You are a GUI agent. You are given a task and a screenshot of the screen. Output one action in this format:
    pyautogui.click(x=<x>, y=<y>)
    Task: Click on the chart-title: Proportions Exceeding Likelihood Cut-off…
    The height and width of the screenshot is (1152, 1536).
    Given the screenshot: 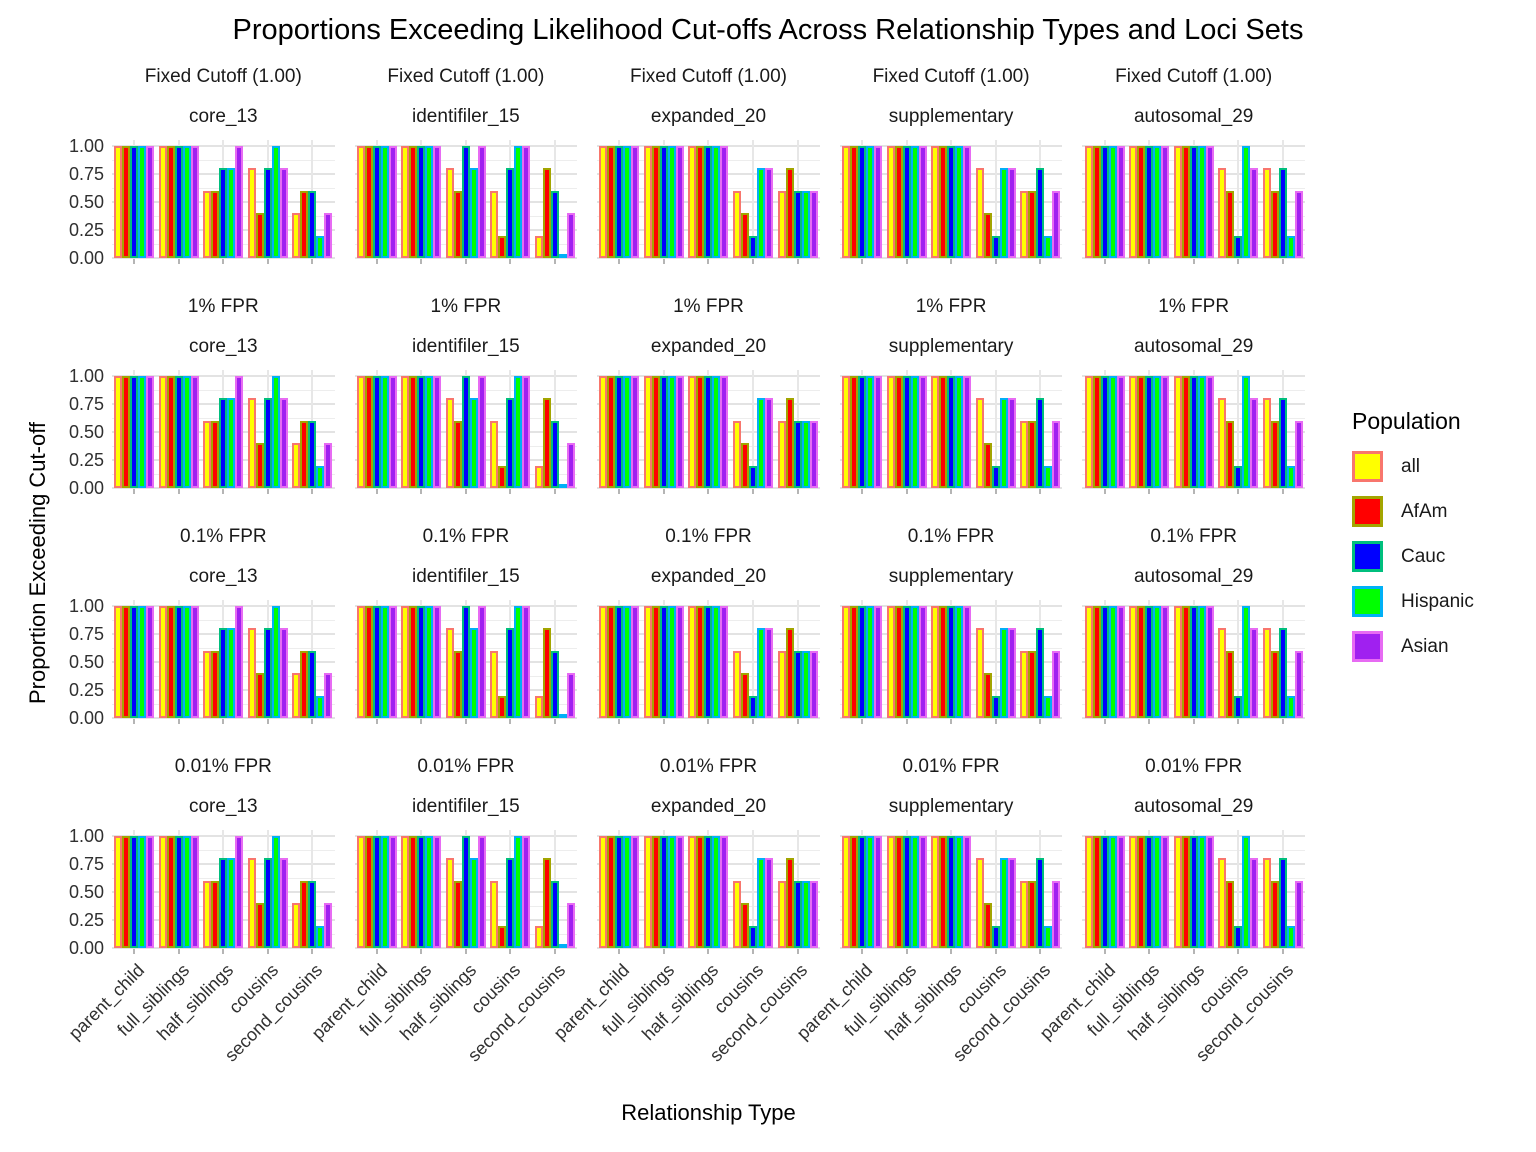 What is the action you would take?
    pyautogui.click(x=768, y=30)
    